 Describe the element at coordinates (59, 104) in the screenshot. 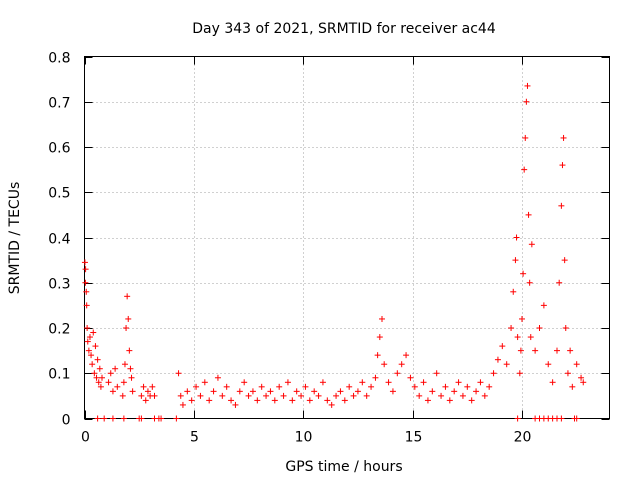

I see `y-tick-label: 0.7` at that location.